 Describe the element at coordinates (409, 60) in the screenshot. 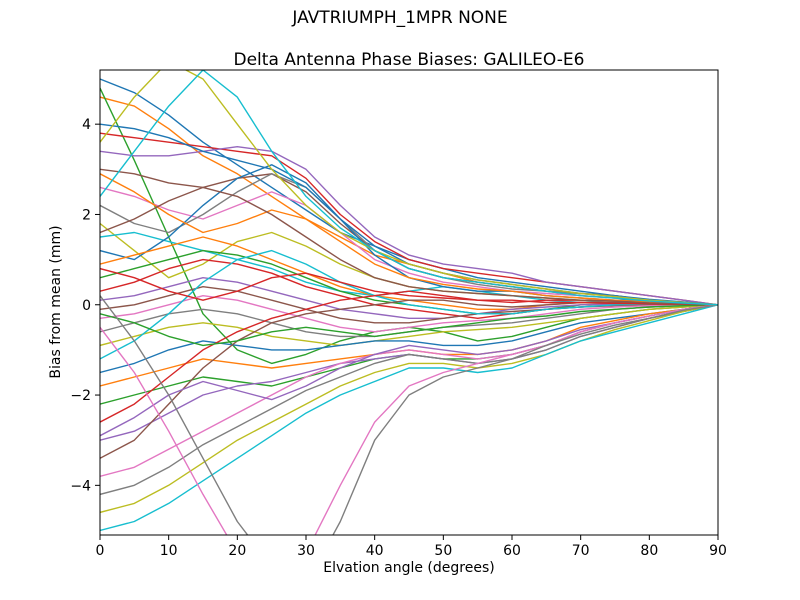

I see `chart-title: Delta Antenna Phase Biases: GALILEO-E6` at that location.